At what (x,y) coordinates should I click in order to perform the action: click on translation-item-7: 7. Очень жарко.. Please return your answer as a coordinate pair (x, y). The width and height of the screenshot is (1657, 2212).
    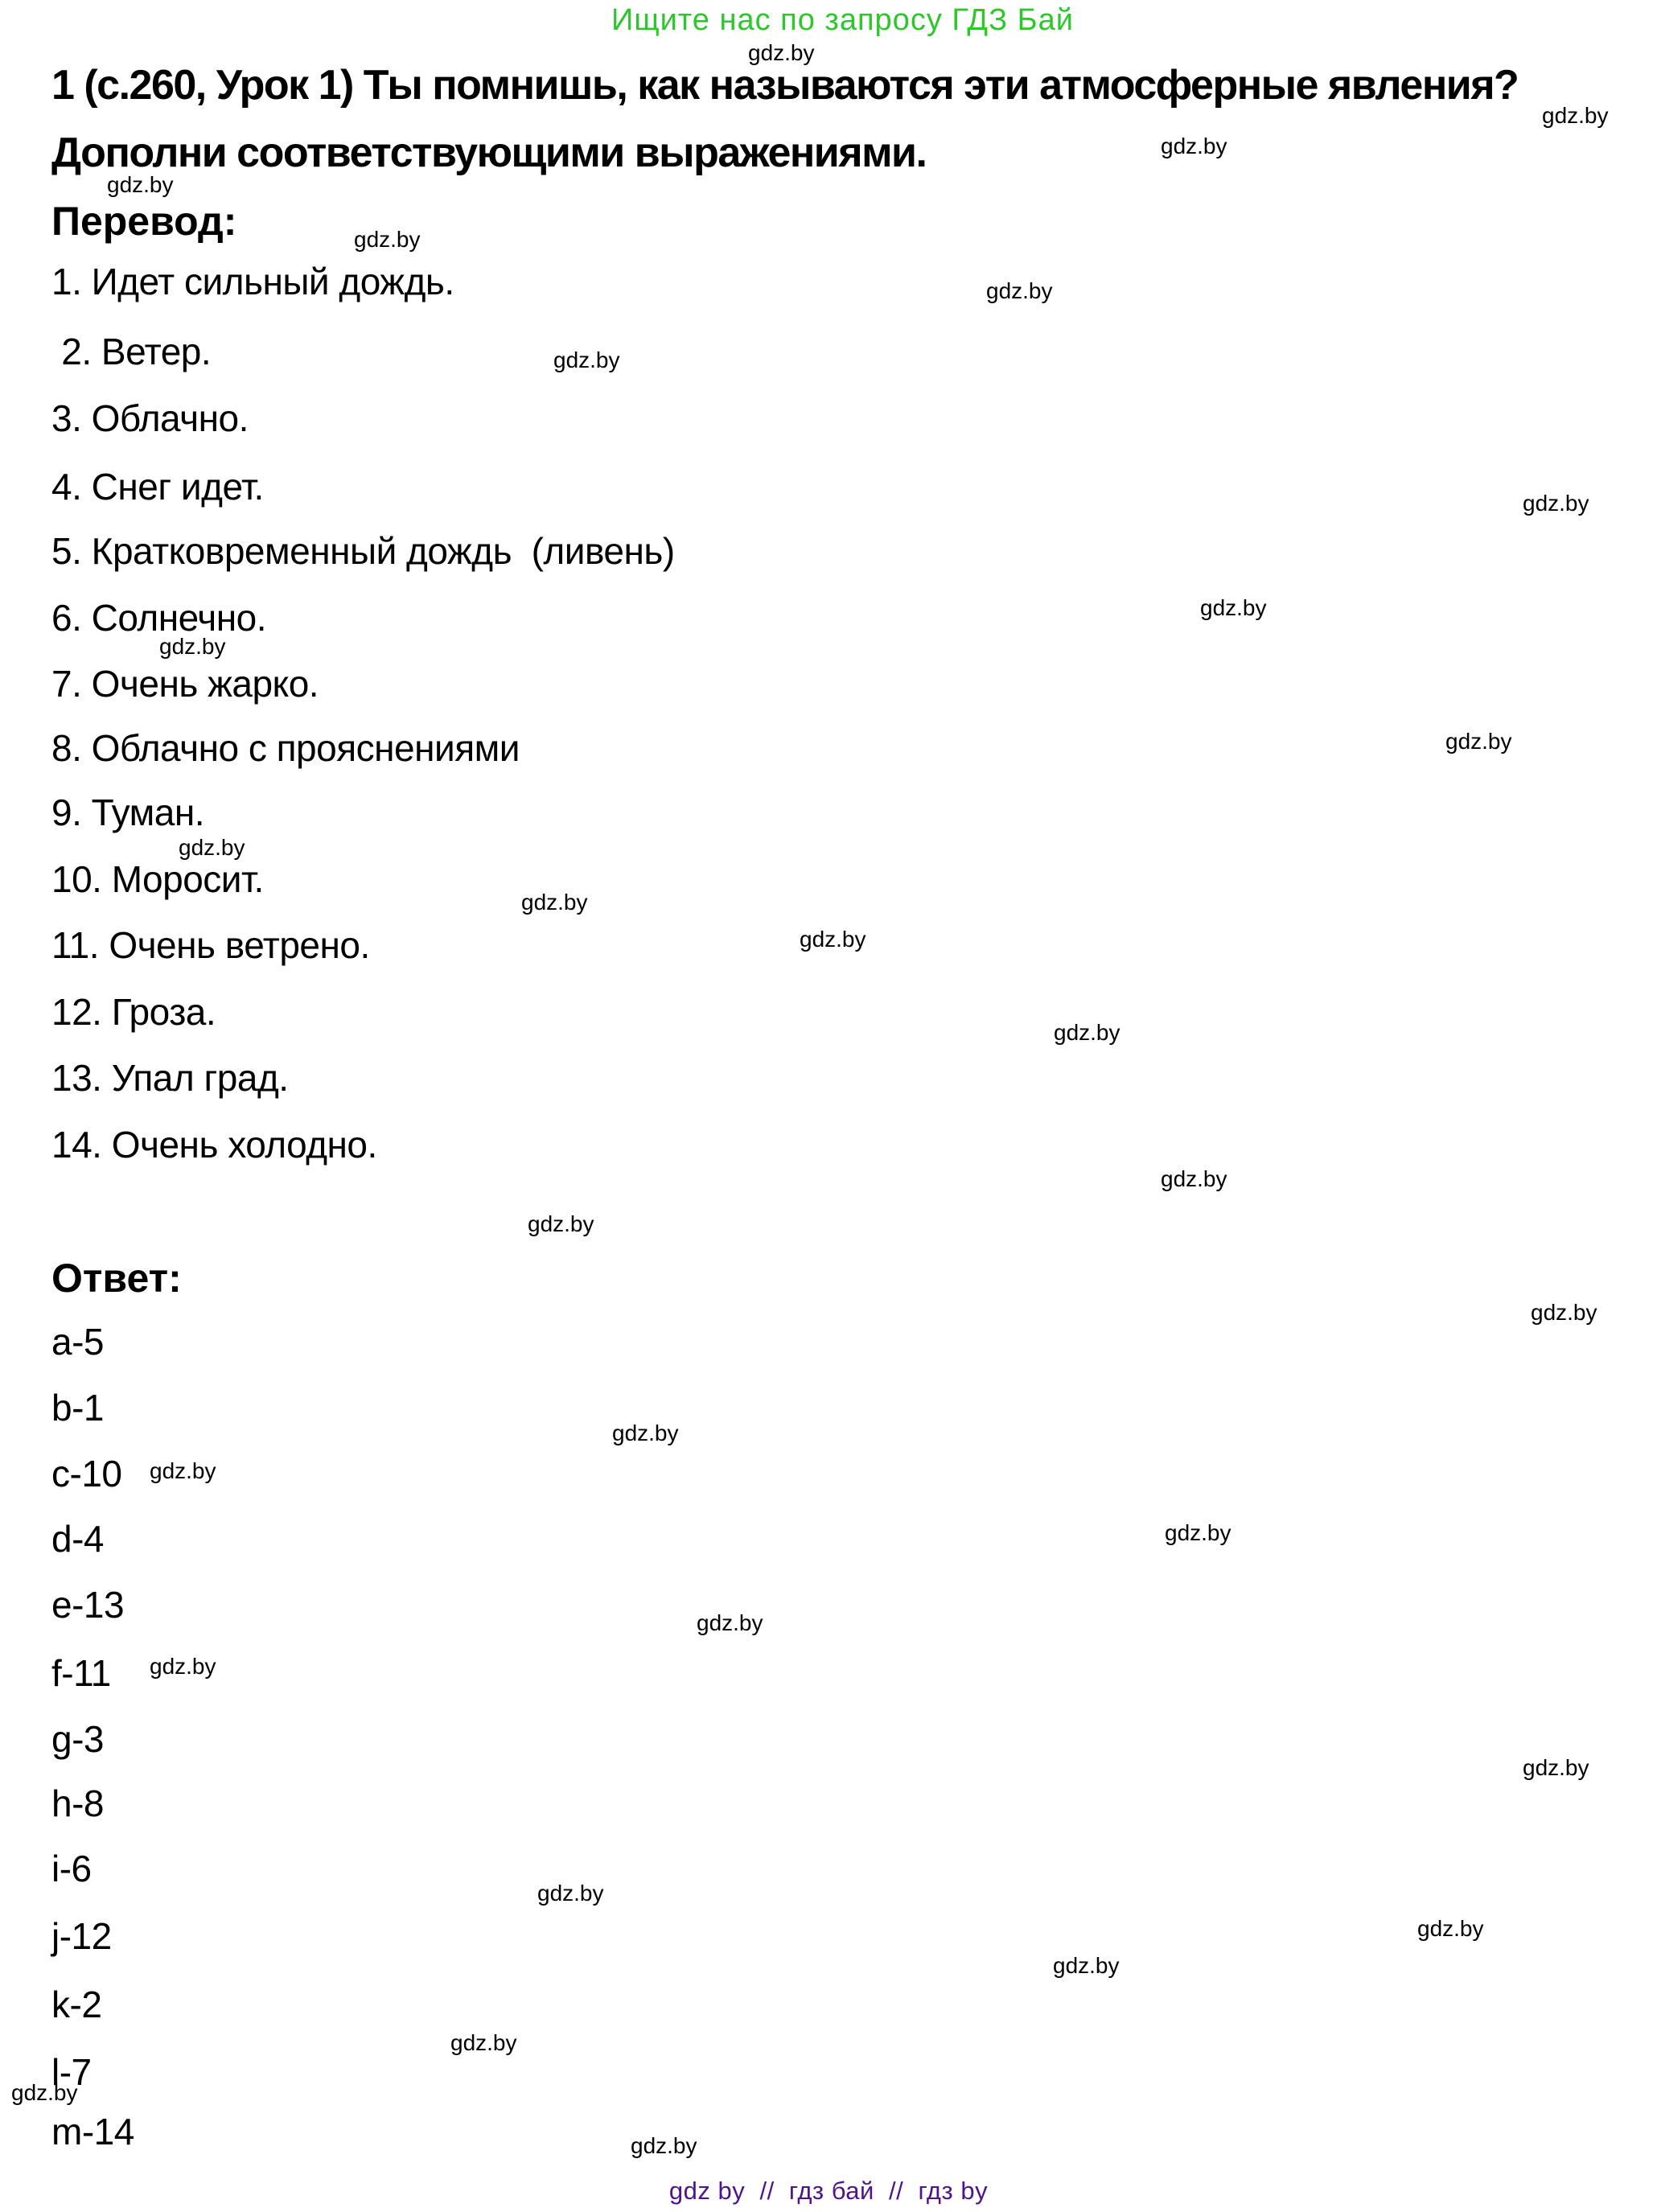
    Looking at the image, I should click on (185, 684).